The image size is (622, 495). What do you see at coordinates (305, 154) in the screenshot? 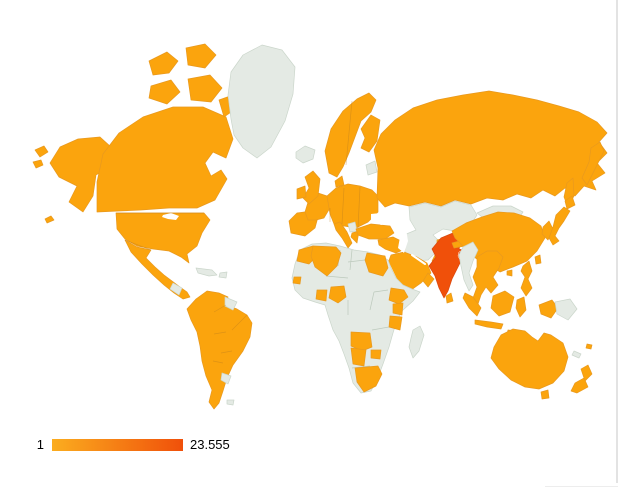
I see `region-iceland` at bounding box center [305, 154].